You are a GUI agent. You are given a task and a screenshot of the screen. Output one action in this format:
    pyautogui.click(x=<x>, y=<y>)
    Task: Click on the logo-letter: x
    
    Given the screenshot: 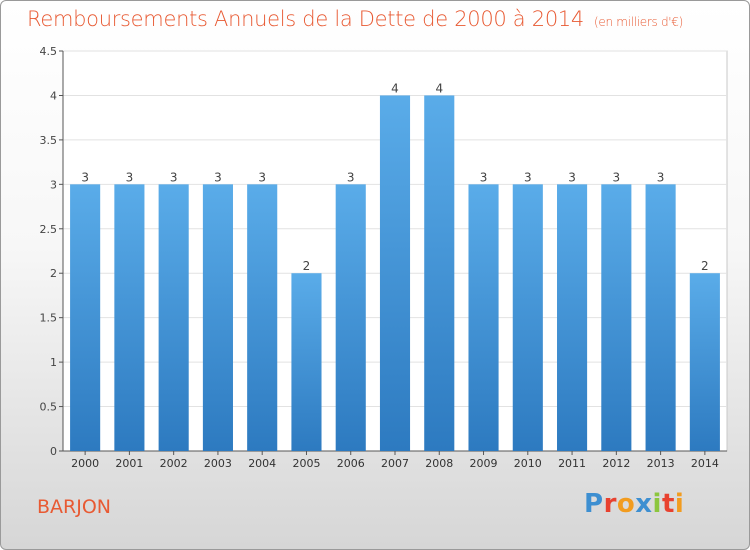 What is the action you would take?
    pyautogui.click(x=644, y=504)
    